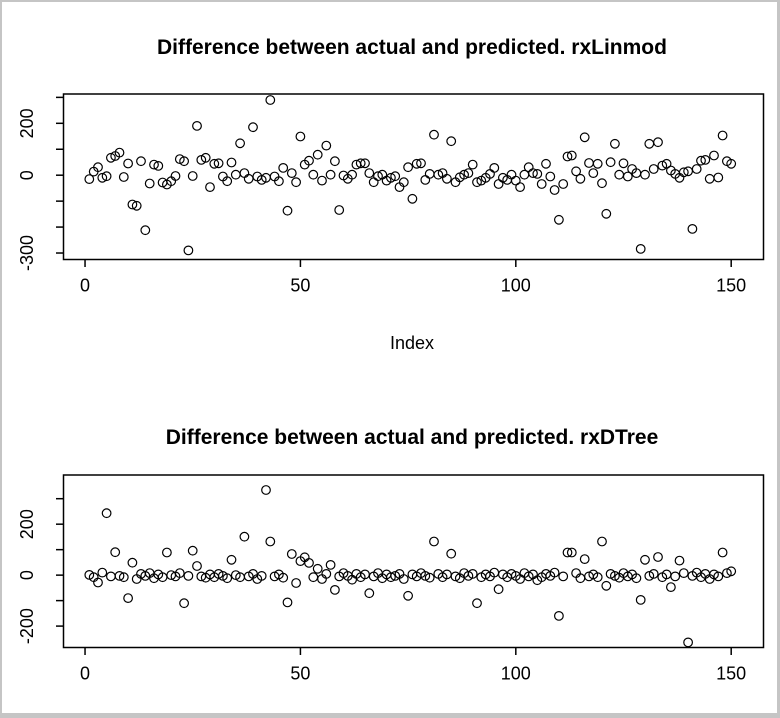  Describe the element at coordinates (27, 524) in the screenshot. I see `y-tick-label: 200` at that location.